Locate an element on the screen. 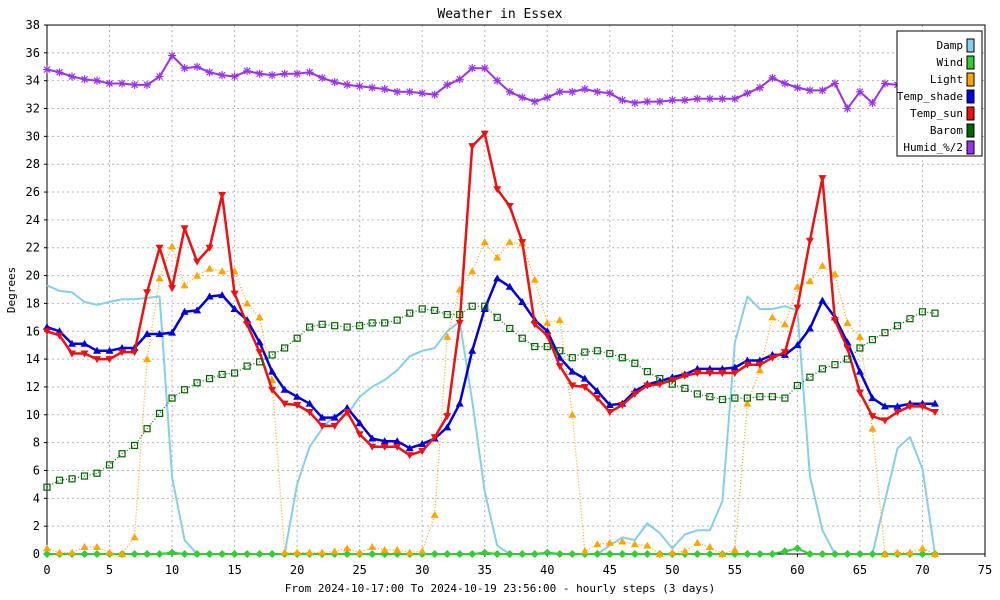 The image size is (1000, 600). x-tick-label: 40 is located at coordinates (547, 570).